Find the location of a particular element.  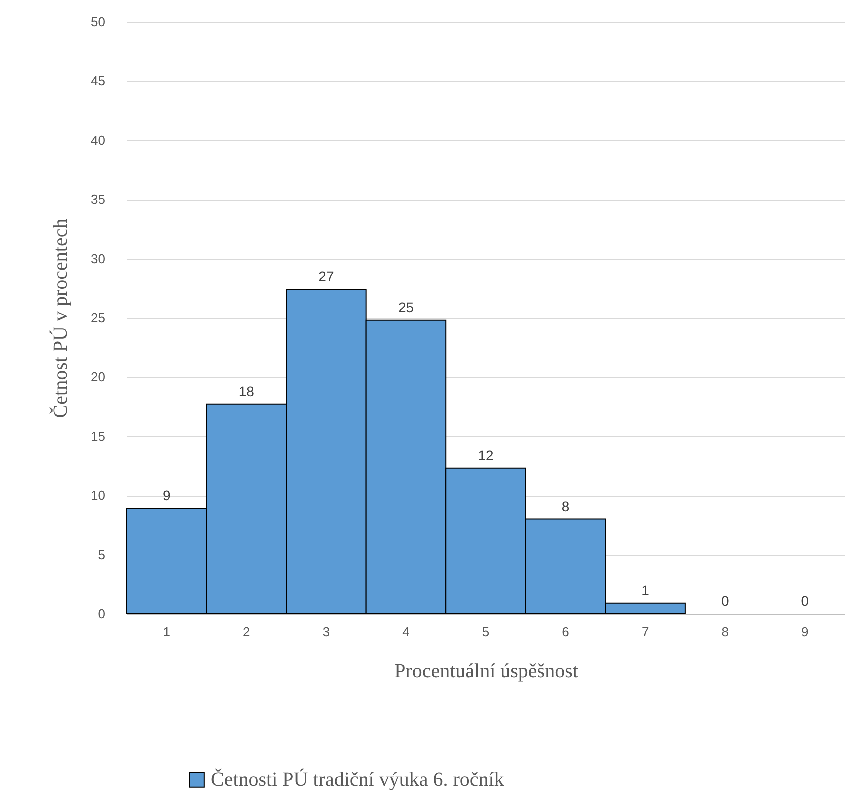

x-tick-label: 9 is located at coordinates (805, 632).